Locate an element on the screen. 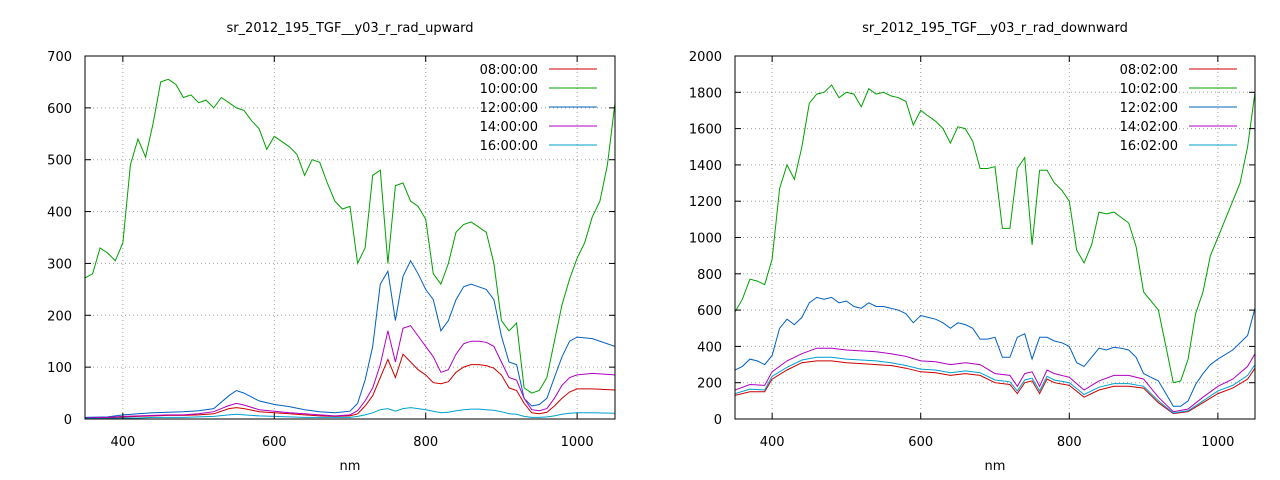  y-tick-label: 1600 is located at coordinates (705, 130).